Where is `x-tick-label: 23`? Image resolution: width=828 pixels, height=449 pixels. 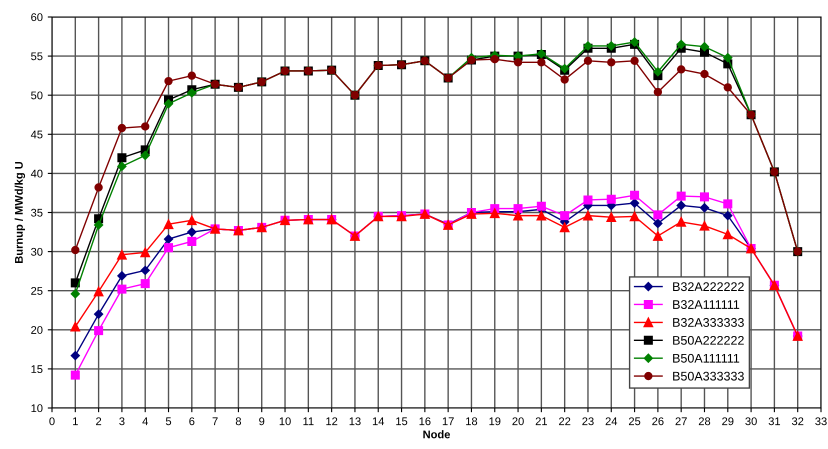
x-tick-label: 23 is located at coordinates (588, 421).